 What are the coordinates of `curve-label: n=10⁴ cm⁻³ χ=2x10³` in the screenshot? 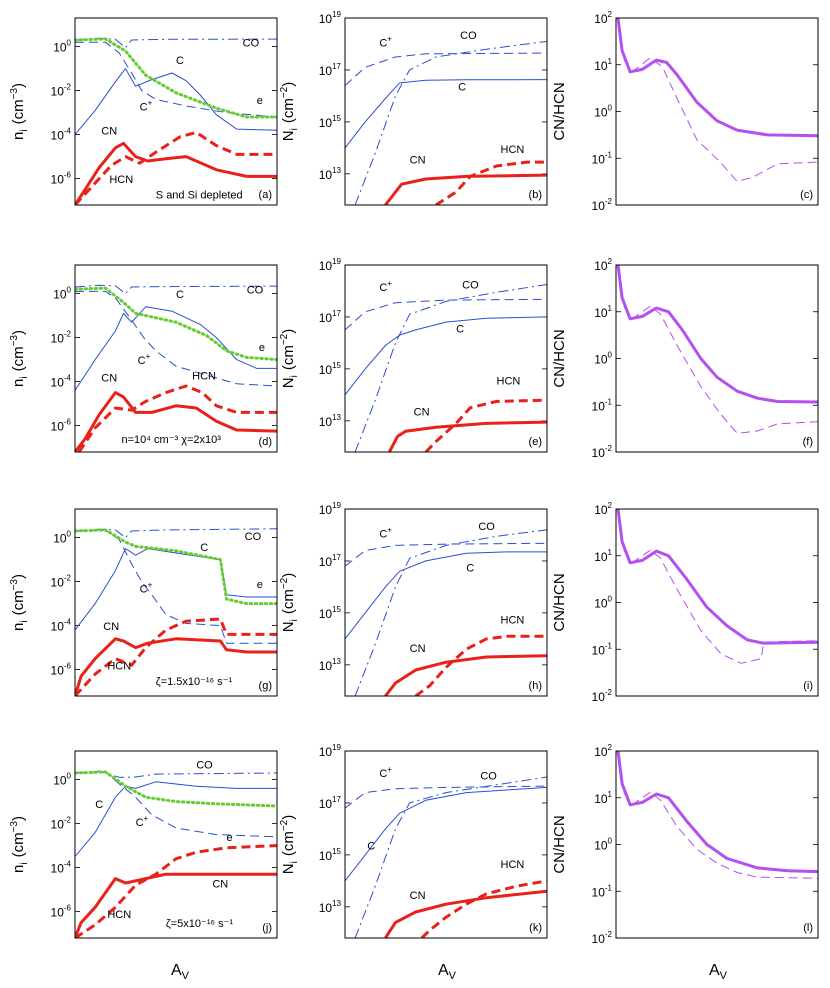 It's located at (171, 440).